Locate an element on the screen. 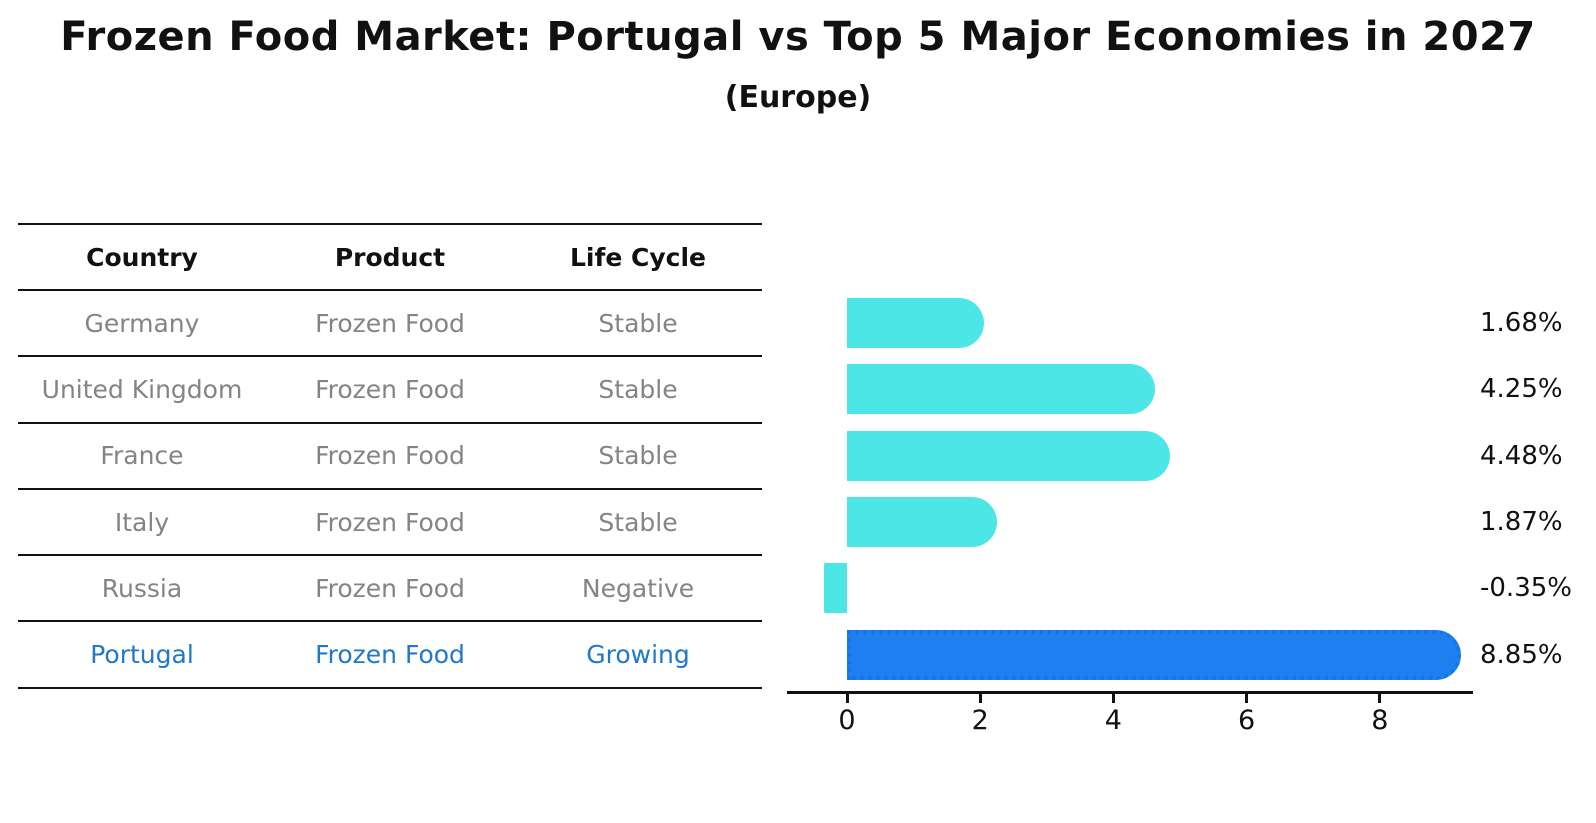 Image resolution: width=1596 pixels, height=823 pixels. x-axis-tick-label: 2 is located at coordinates (980, 720).